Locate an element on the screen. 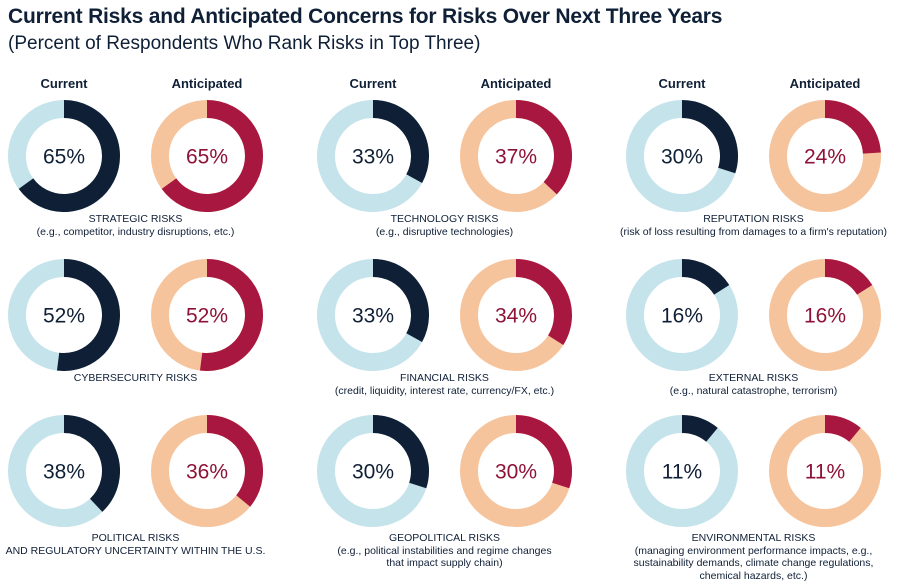 The image size is (900, 585). anticipated-donut-2: 24% is located at coordinates (825, 156).